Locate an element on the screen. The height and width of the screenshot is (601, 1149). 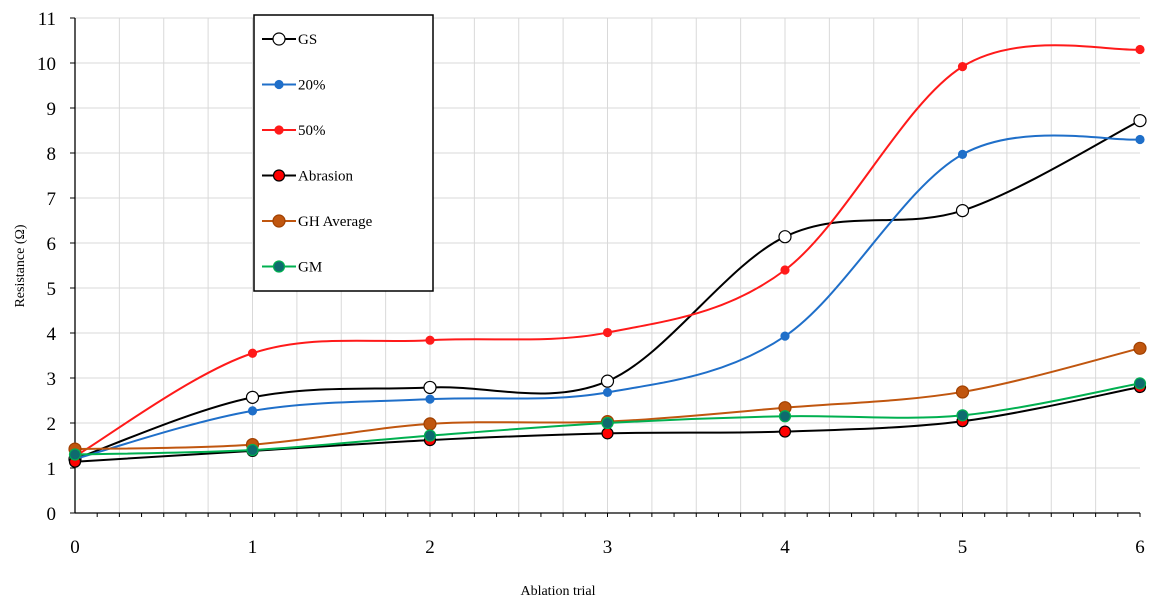
legend-item: GH Average is located at coordinates (317, 222).